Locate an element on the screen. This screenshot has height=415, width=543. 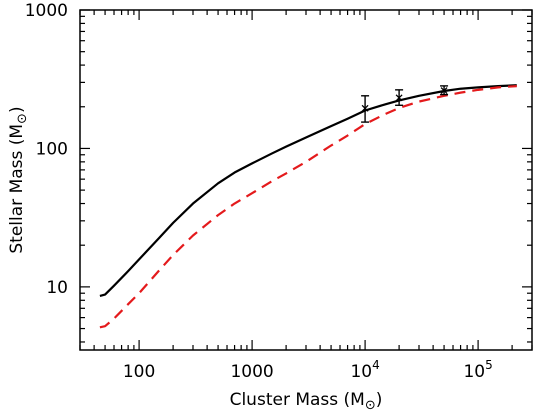
x-axis-label: Cluster Mass (M⊙) is located at coordinates (306, 401).